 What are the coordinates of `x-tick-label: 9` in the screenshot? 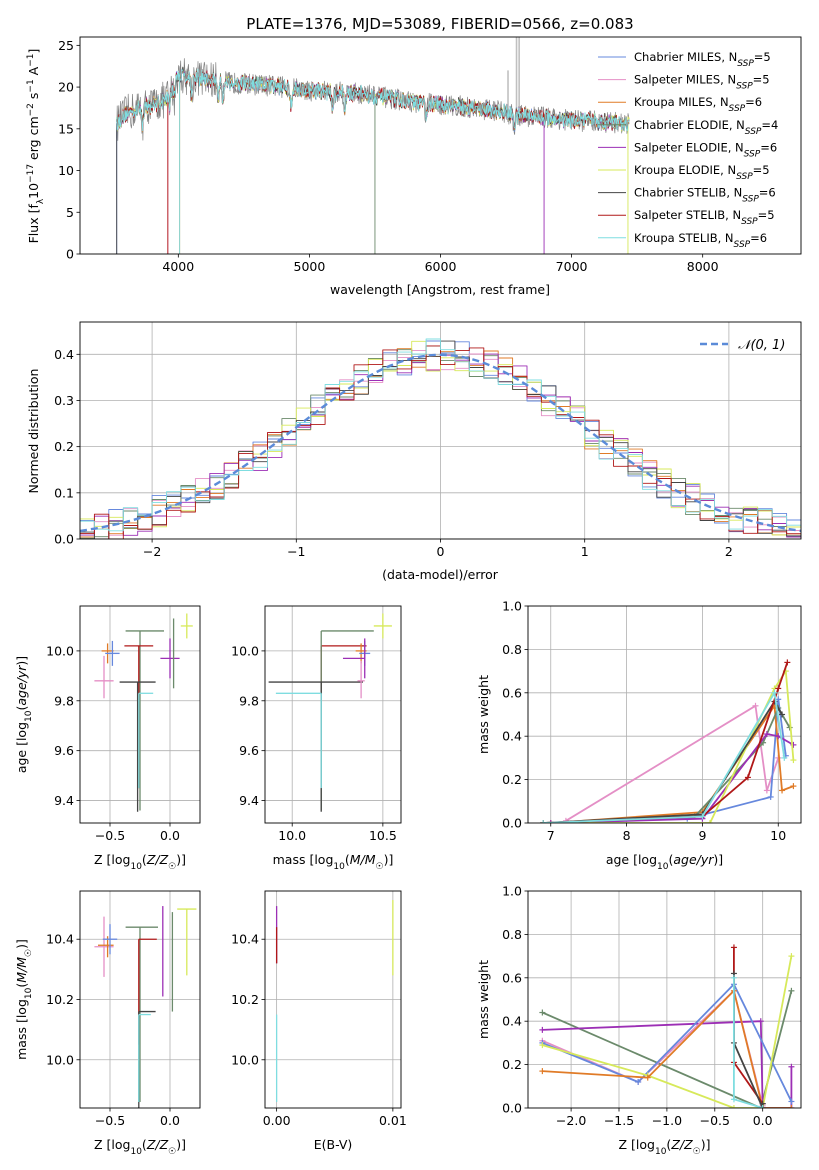 It's located at (702, 835).